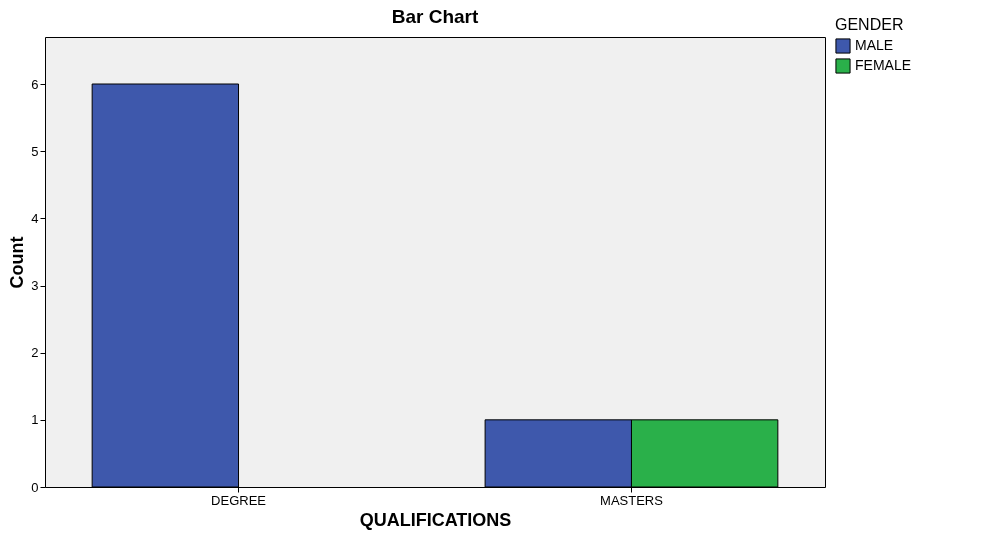 The width and height of the screenshot is (1006, 553). What do you see at coordinates (874, 45) in the screenshot?
I see `legend-label: MALE` at bounding box center [874, 45].